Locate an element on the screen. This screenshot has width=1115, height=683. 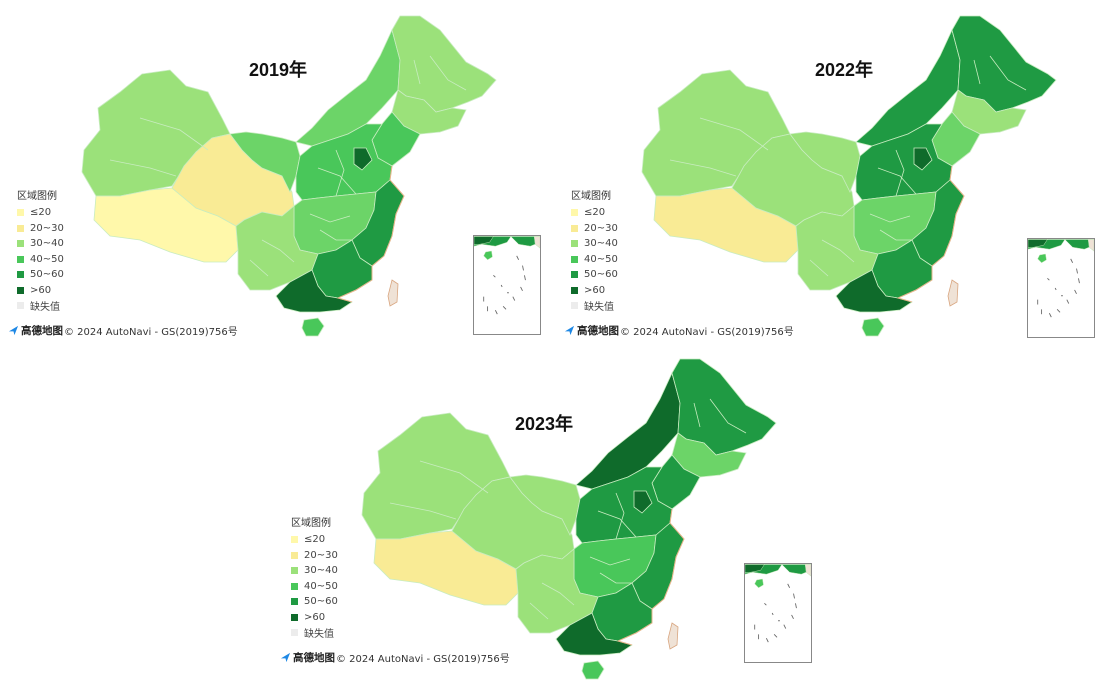
south-china-sea-inset is located at coordinates (778, 613).